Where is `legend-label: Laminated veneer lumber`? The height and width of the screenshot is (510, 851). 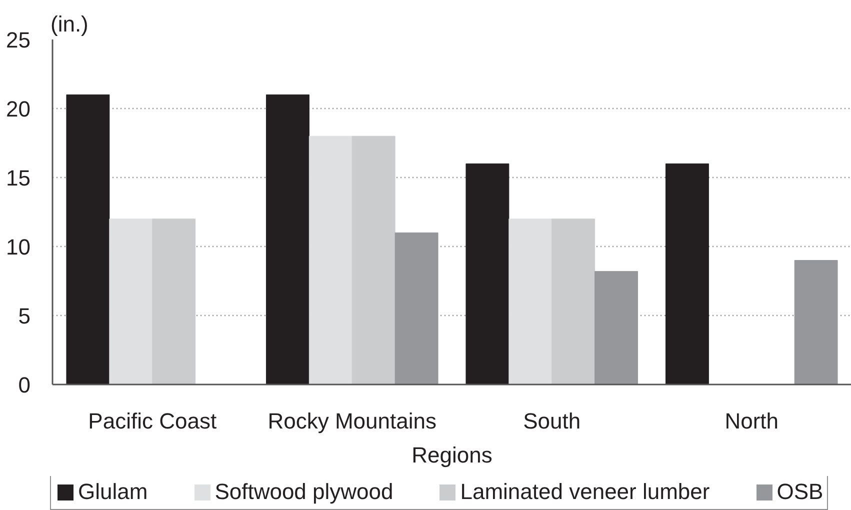 legend-label: Laminated veneer lumber is located at coordinates (585, 492).